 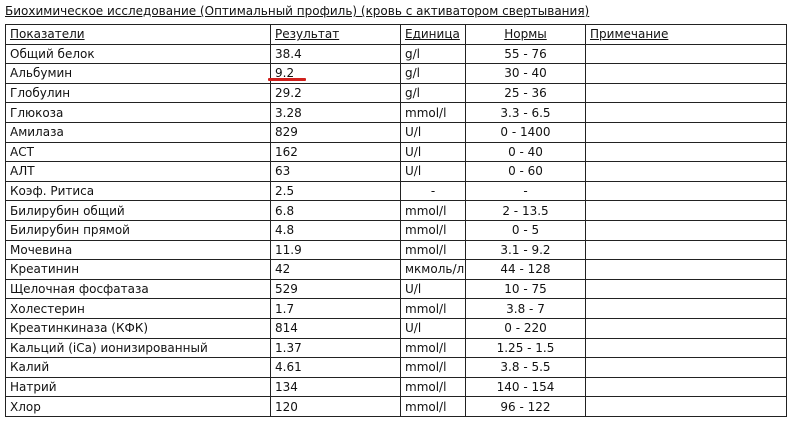 I want to click on table-row: АЛТ 63 U/l 0 - 60, so click(x=396, y=171).